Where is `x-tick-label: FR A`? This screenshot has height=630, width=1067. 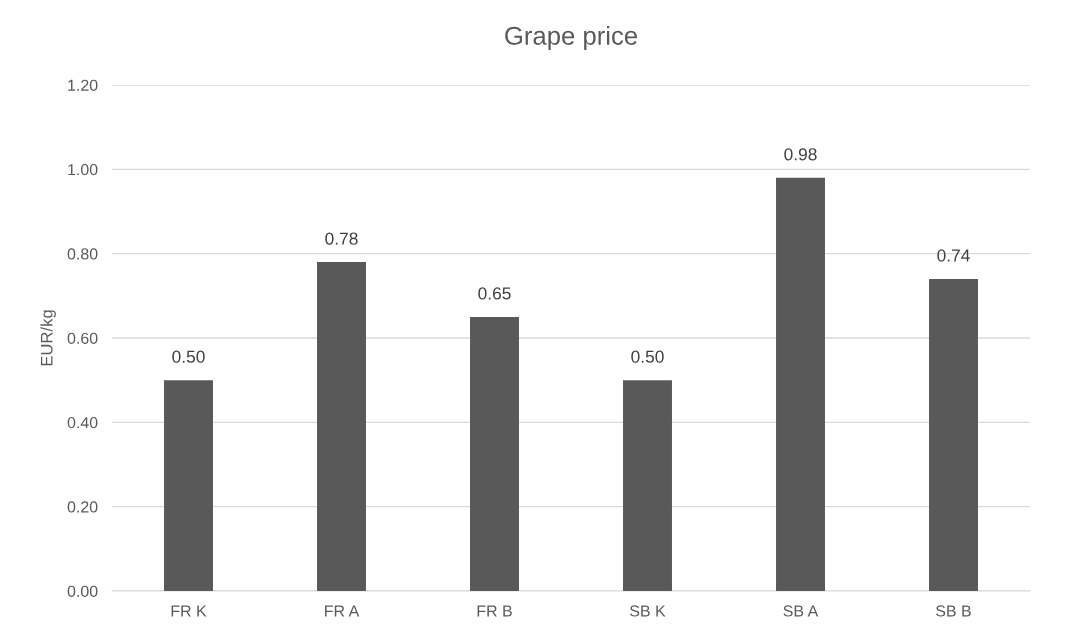
x-tick-label: FR A is located at coordinates (342, 611).